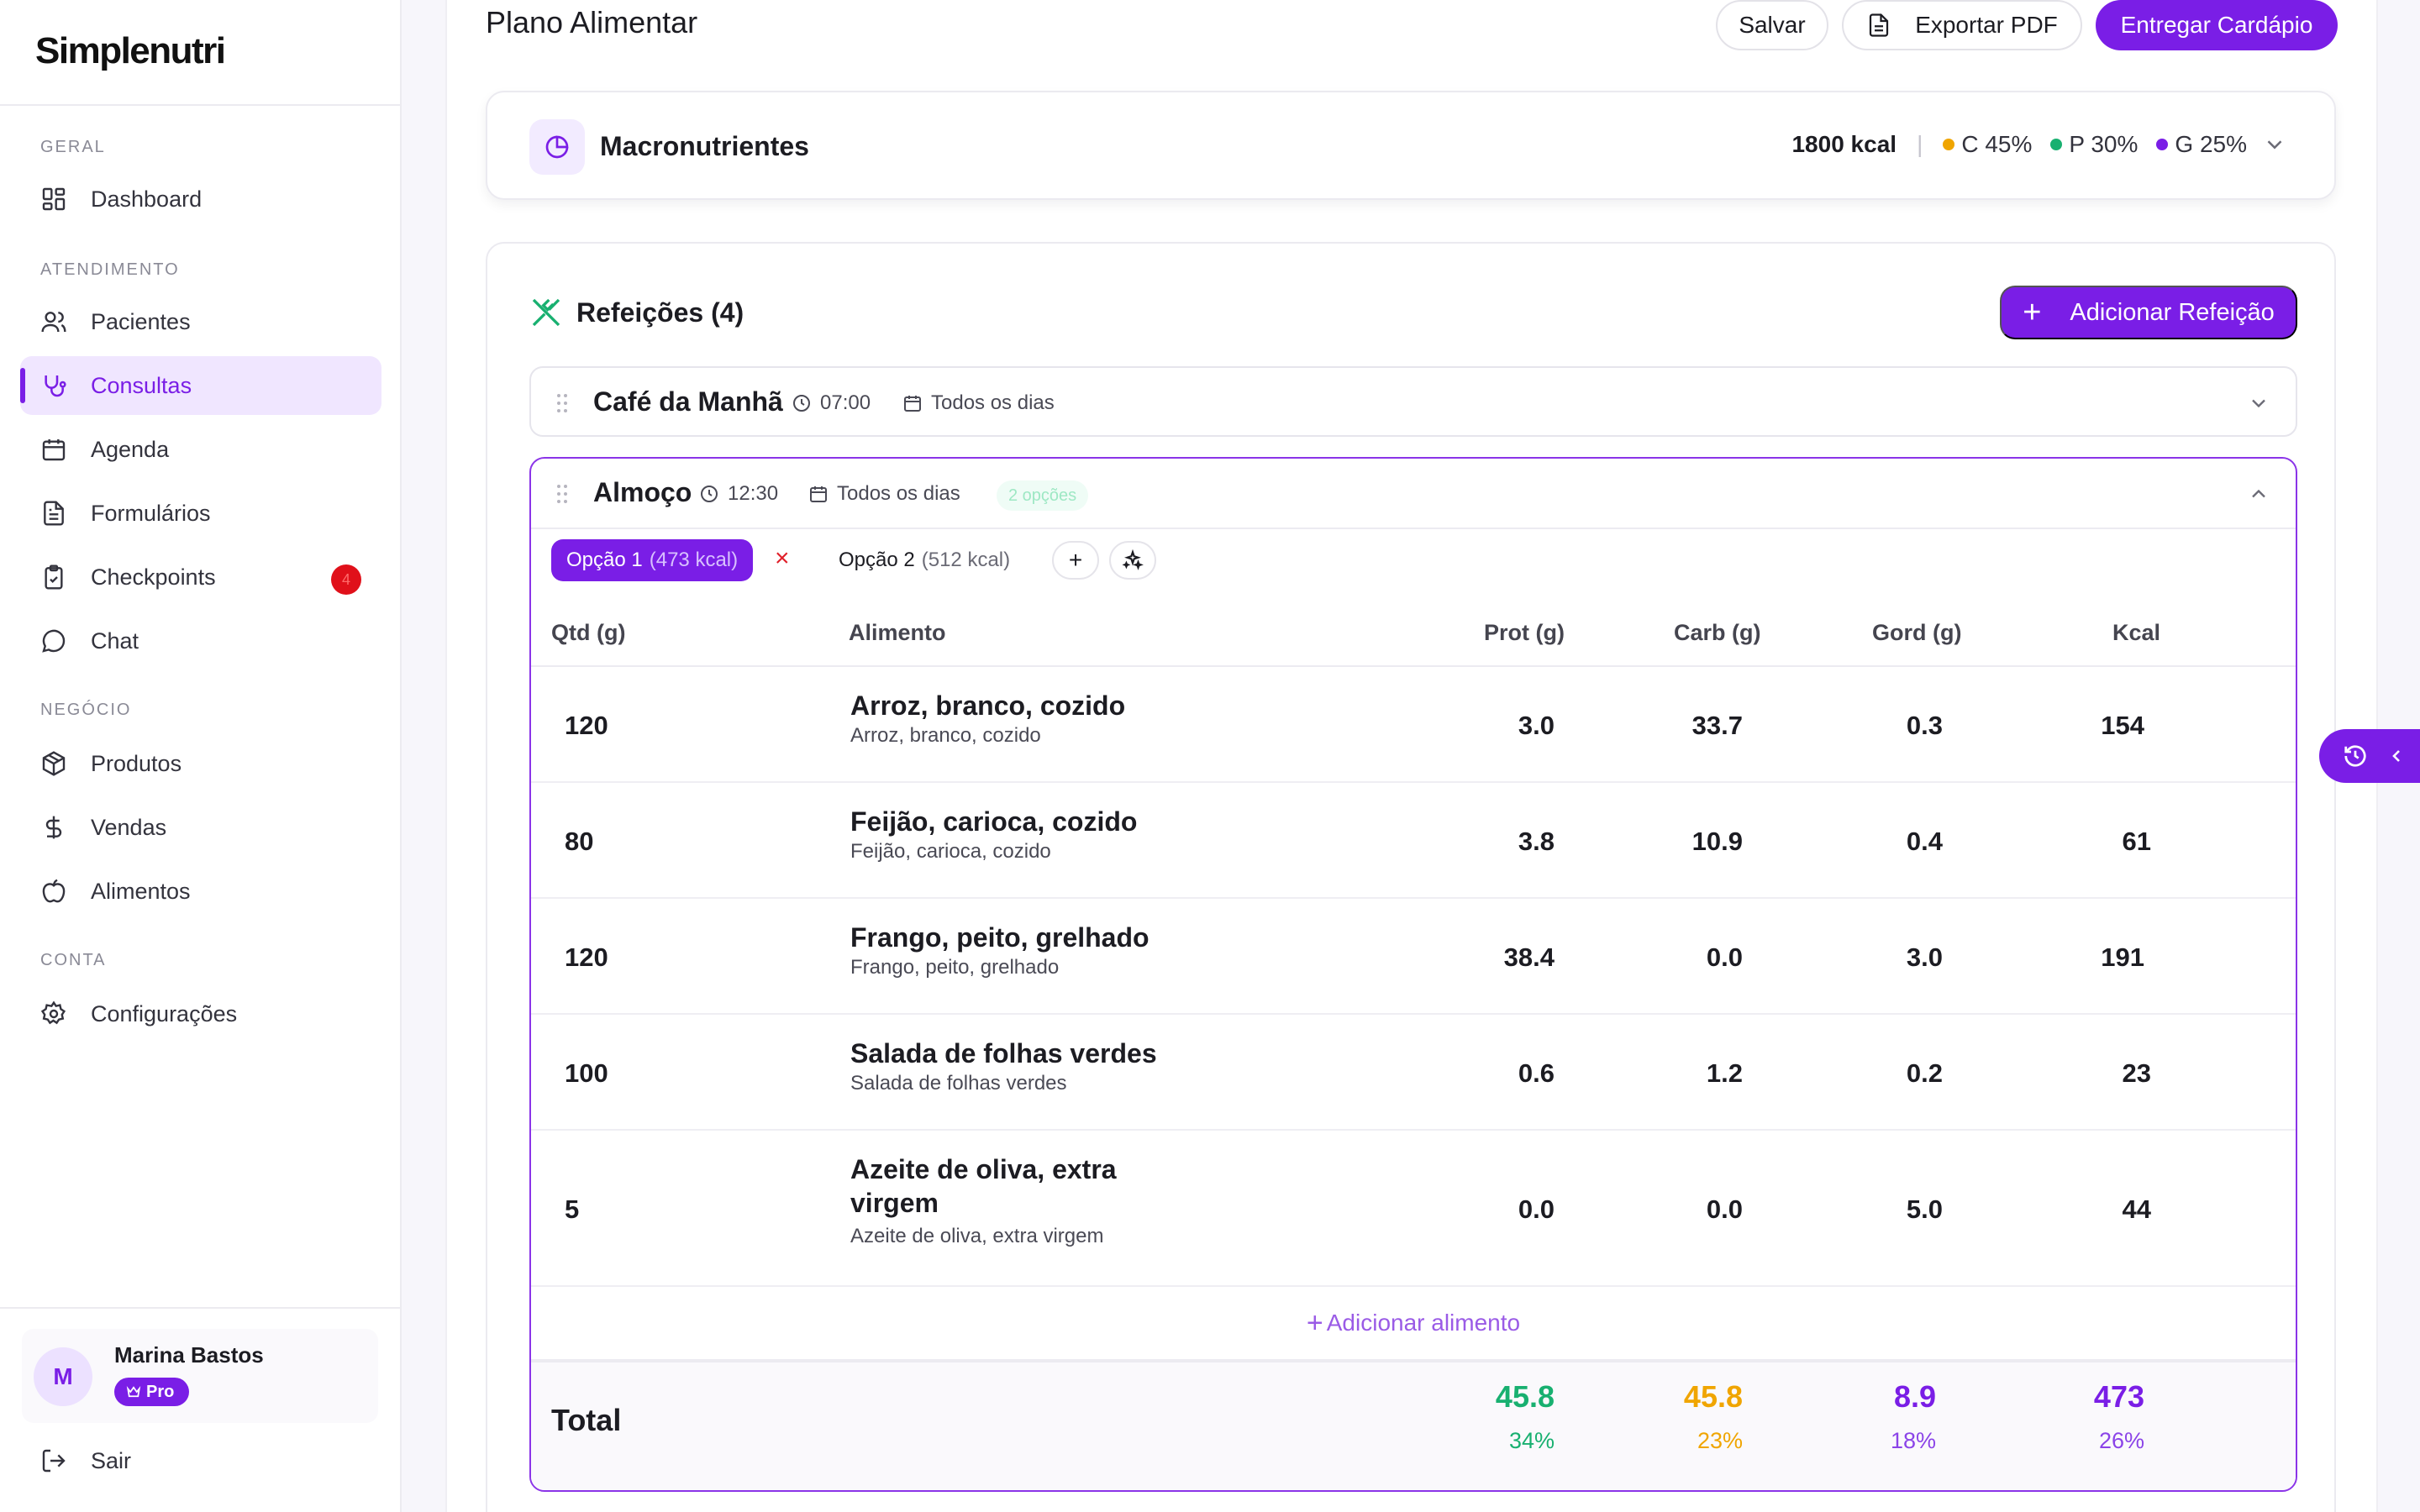 The image size is (2420, 1512). I want to click on nav-section-geral: GERAL, so click(73, 147).